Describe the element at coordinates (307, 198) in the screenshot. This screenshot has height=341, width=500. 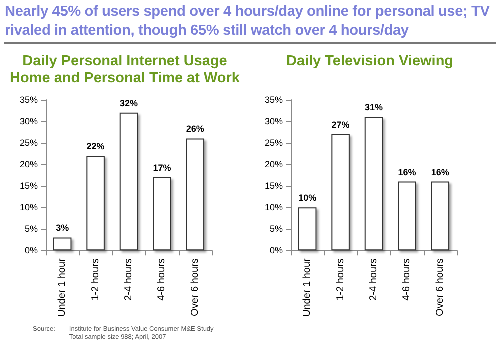
I see `data-label: 10%` at that location.